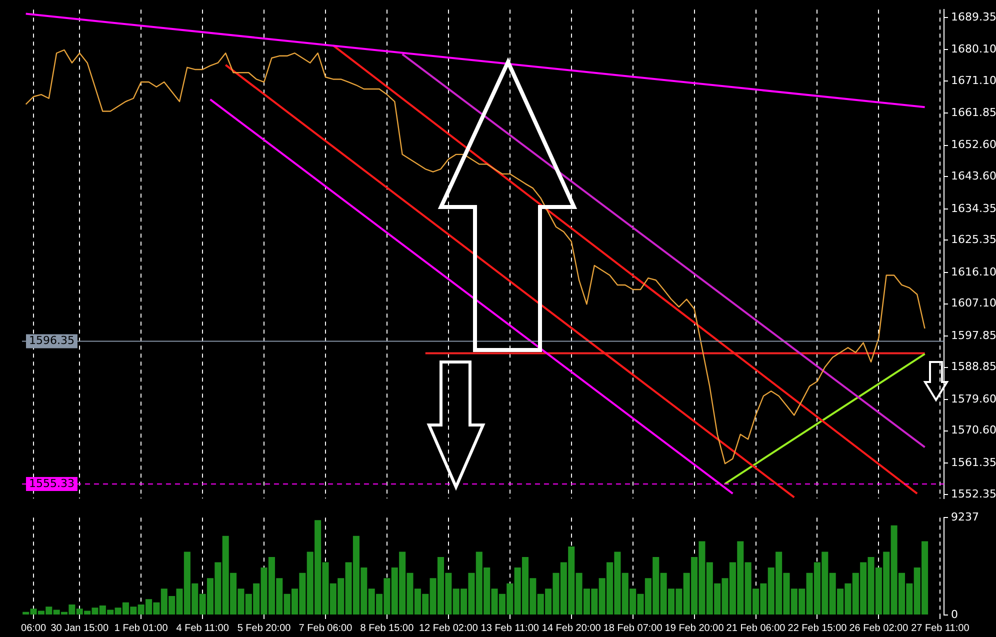 The width and height of the screenshot is (996, 637). I want to click on x-tick-label: 7 Feb 06:00, so click(325, 628).